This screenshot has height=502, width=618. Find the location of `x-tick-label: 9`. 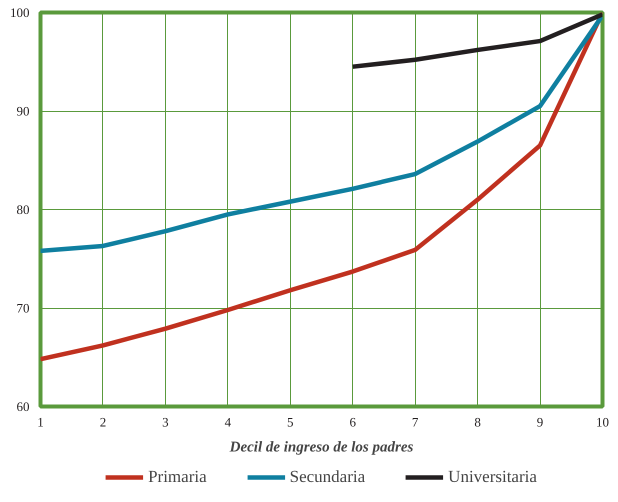

x-tick-label: 9 is located at coordinates (540, 422).